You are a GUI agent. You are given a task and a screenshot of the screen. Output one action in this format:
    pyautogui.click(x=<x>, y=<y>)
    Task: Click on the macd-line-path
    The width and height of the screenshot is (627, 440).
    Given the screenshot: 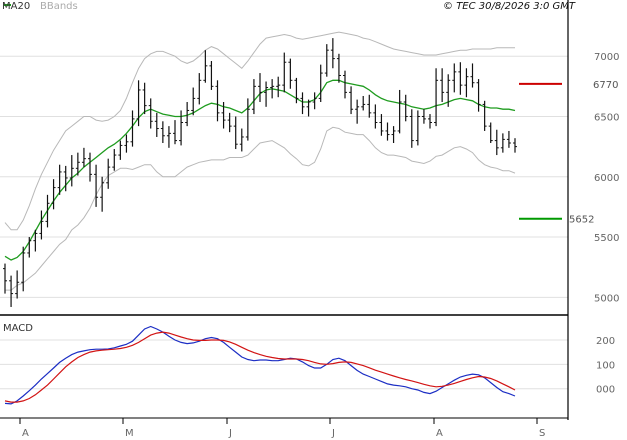 What is the action you would take?
    pyautogui.click(x=260, y=365)
    